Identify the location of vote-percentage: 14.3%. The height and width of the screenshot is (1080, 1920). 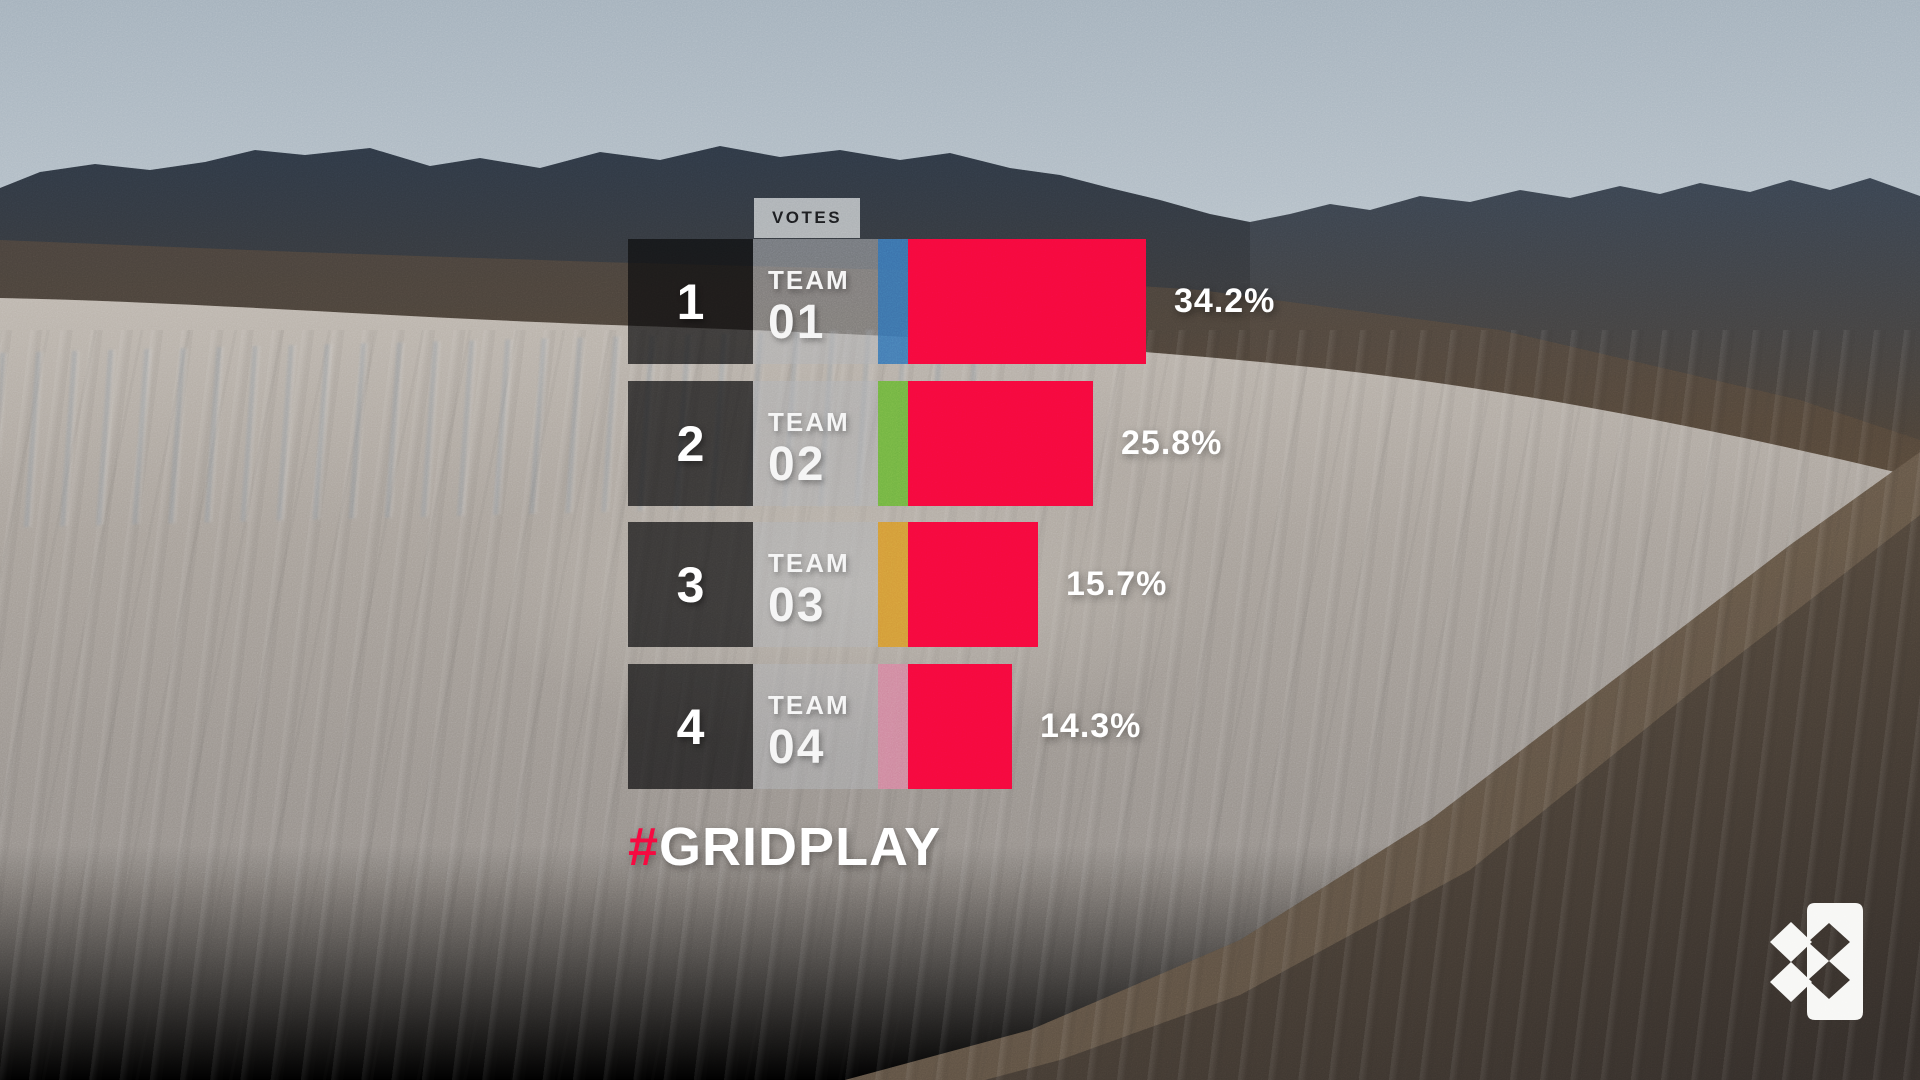
(1091, 726).